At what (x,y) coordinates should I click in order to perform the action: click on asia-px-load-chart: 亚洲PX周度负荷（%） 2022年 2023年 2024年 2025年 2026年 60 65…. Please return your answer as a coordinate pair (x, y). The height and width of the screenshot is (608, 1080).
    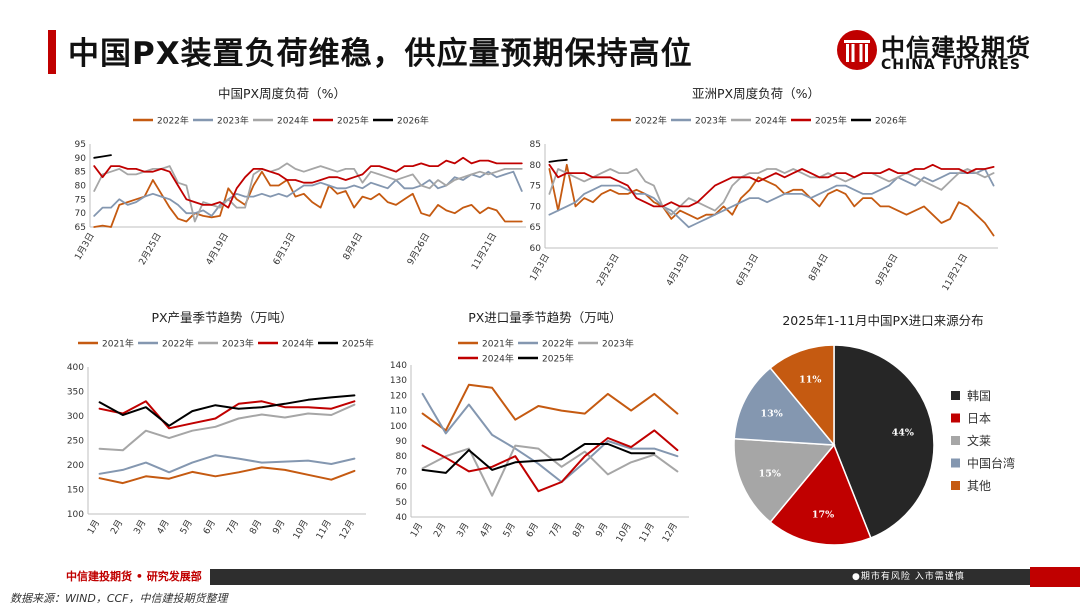
    Looking at the image, I should click on (763, 189).